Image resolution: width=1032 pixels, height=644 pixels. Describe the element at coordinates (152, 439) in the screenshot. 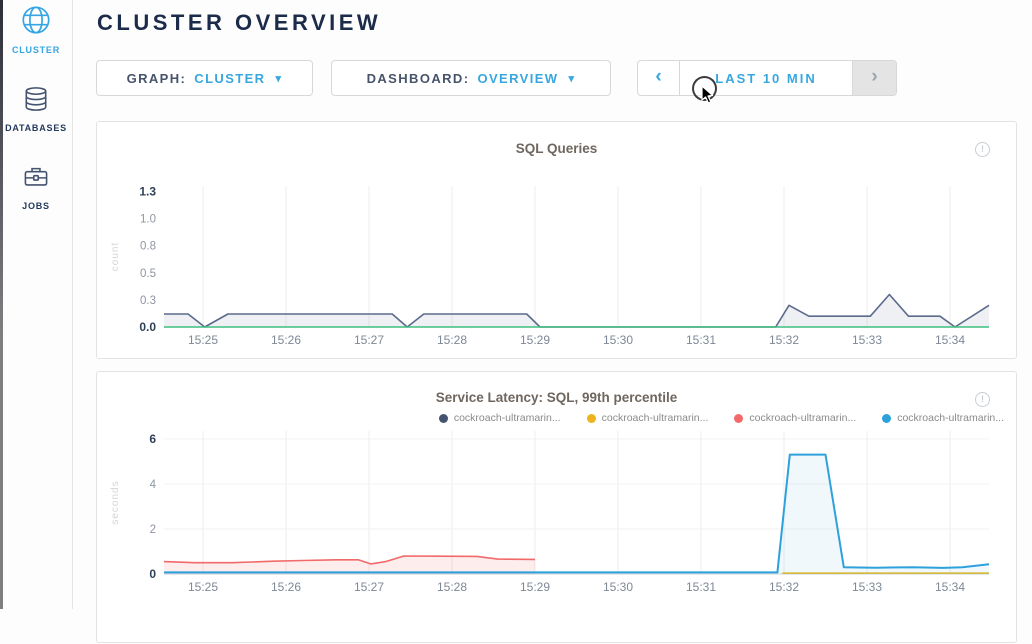

I see `svg-text: 6` at that location.